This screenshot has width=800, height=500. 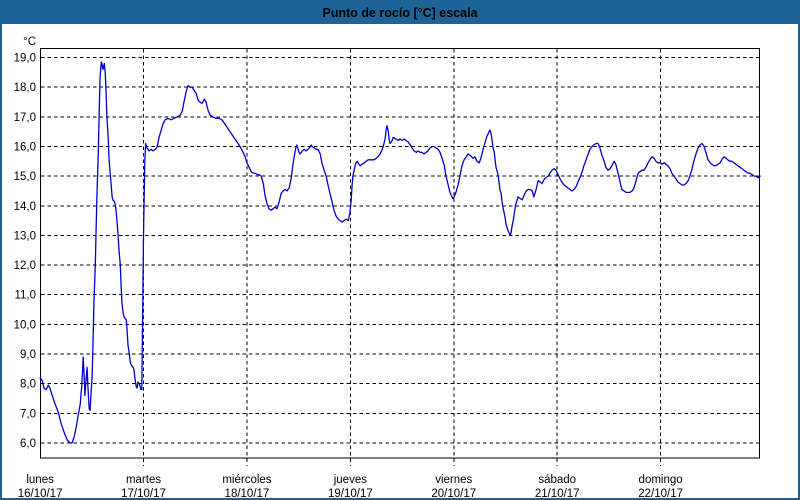 What do you see at coordinates (28, 355) in the screenshot?
I see `y-tick-label: 9,0` at bounding box center [28, 355].